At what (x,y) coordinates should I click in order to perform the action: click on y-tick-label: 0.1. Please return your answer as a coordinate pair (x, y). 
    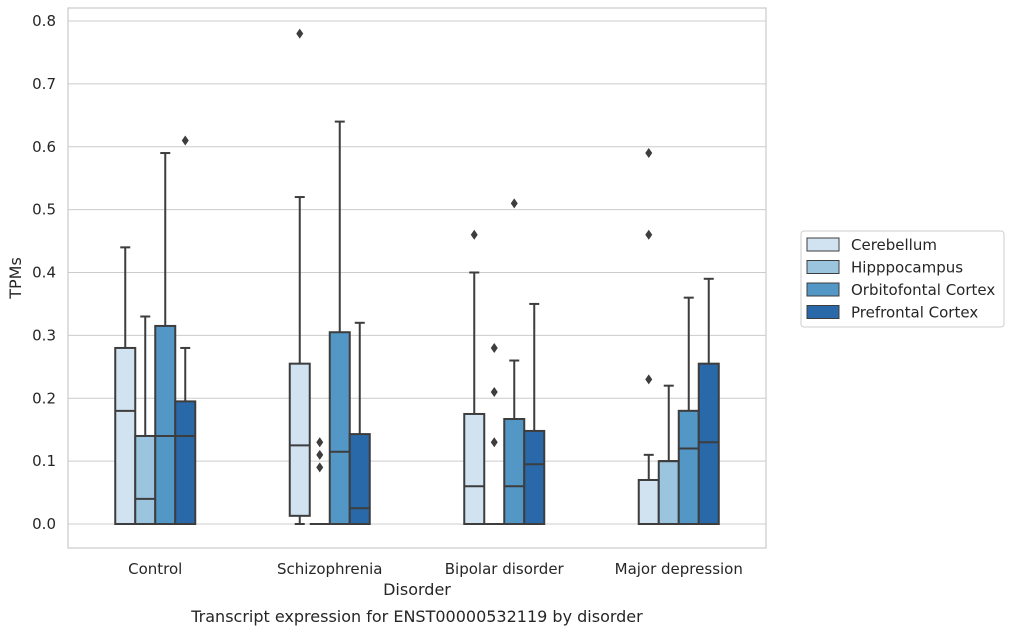
    Looking at the image, I should click on (44, 461).